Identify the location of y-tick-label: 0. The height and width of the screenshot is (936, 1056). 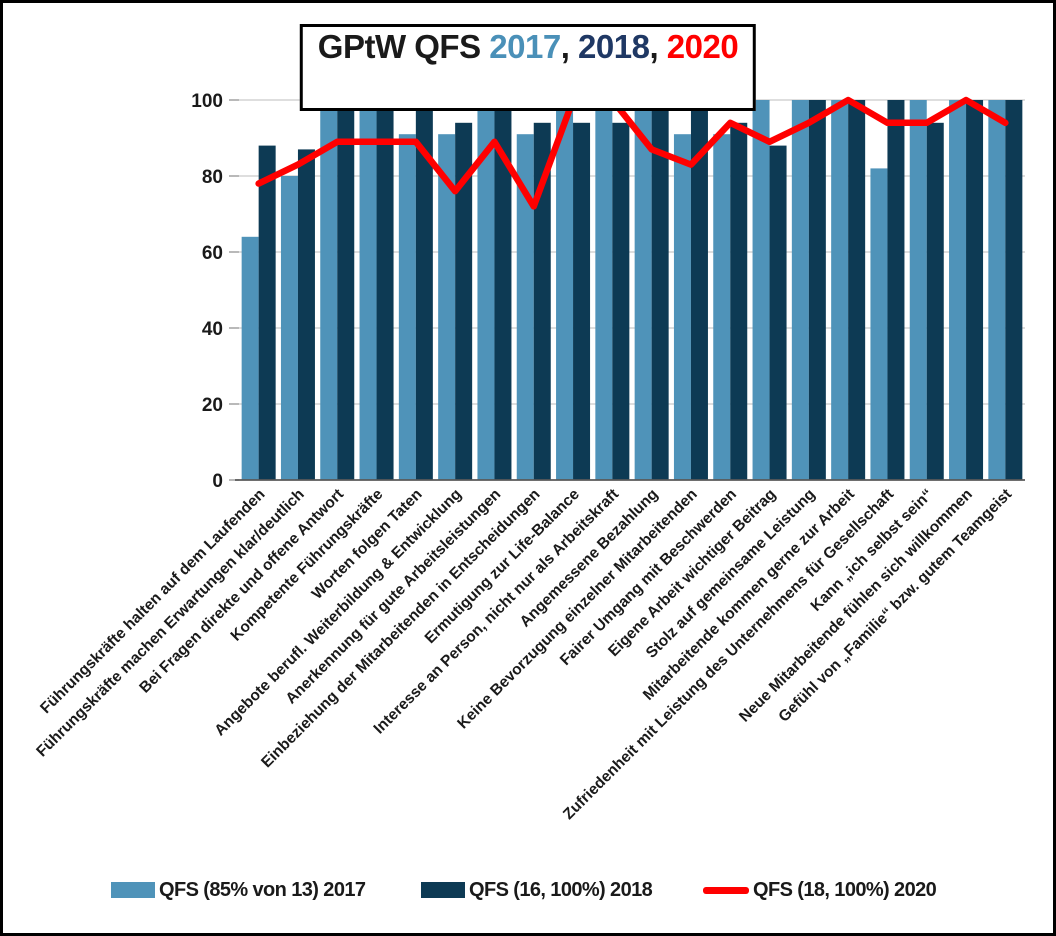
(217, 481).